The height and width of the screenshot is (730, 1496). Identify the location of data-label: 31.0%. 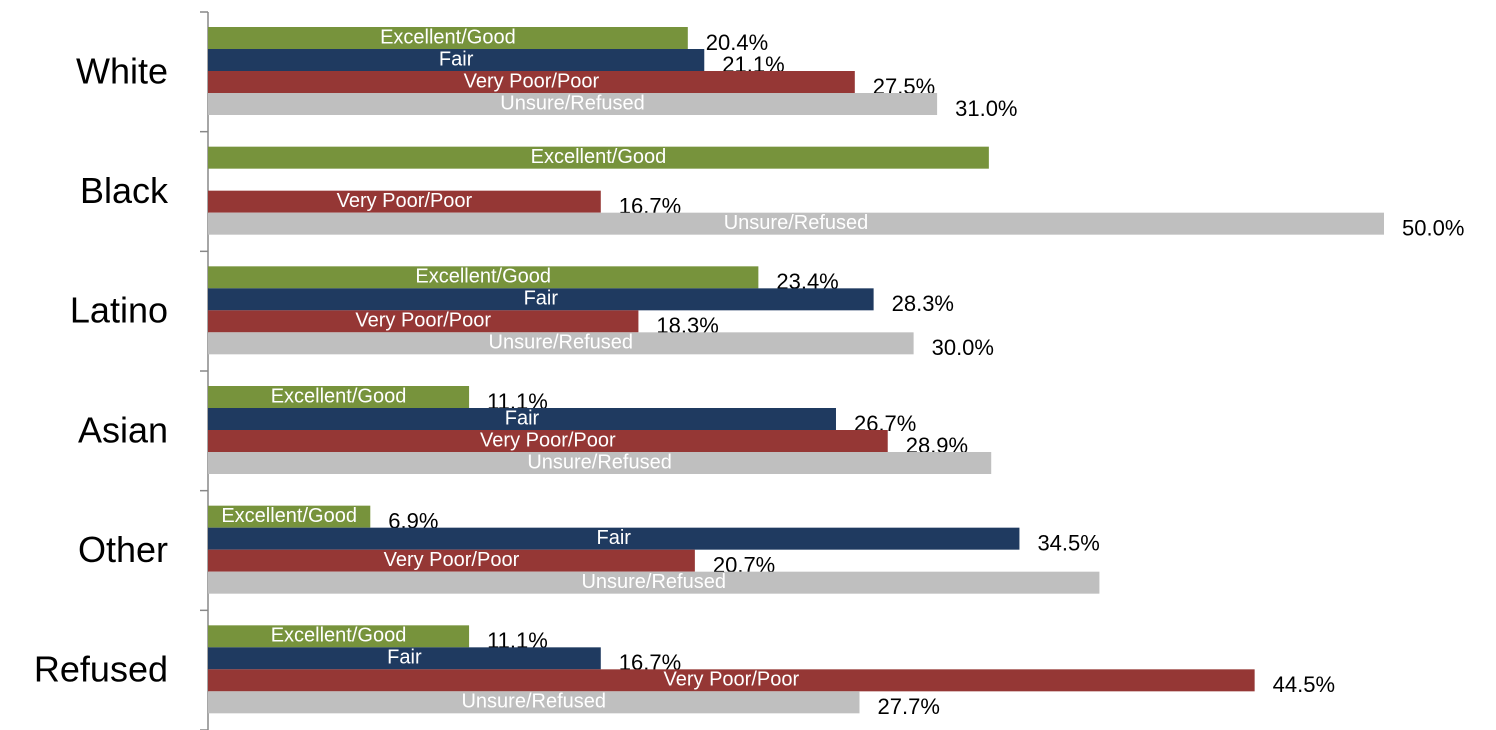
(986, 108).